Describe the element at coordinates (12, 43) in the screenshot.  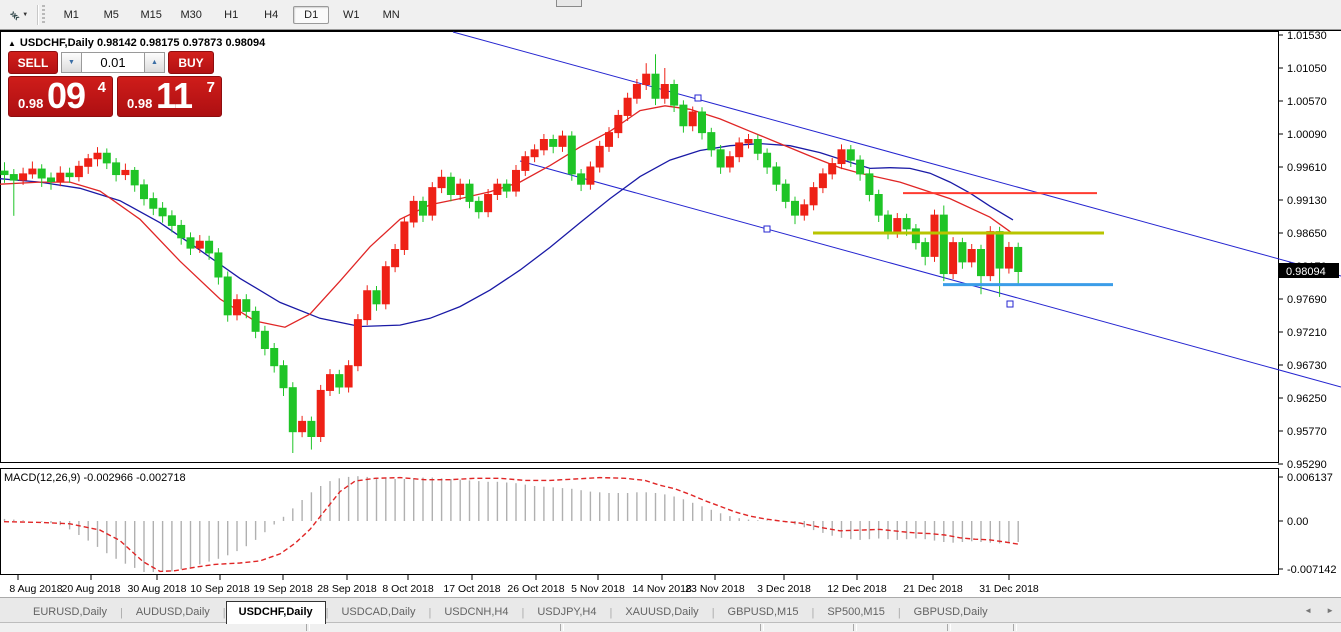
I see `collapse-marker-icon: ▲` at that location.